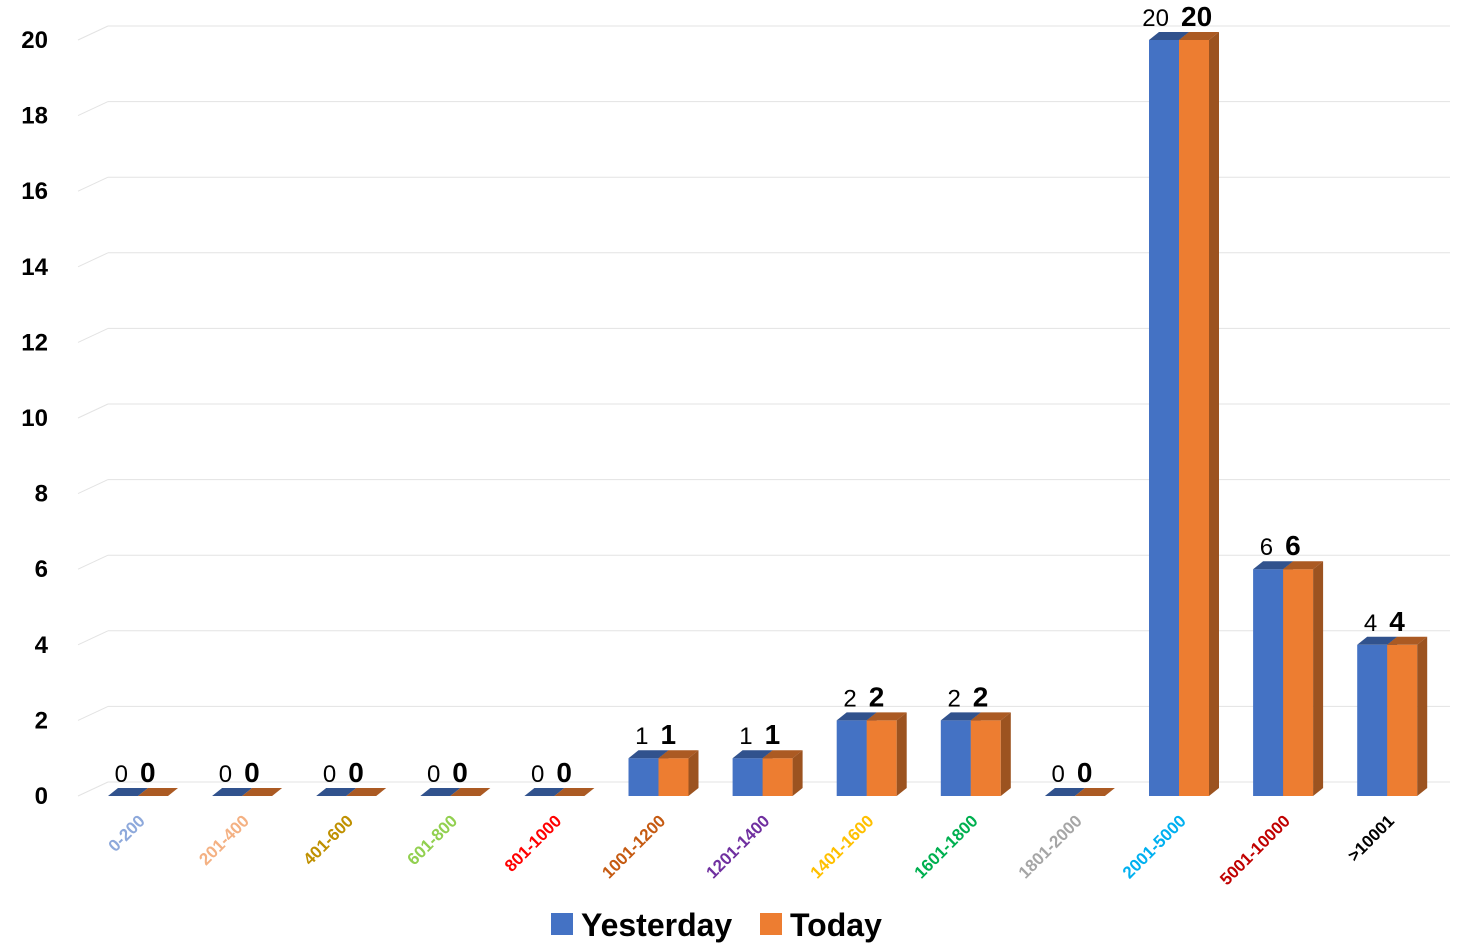 The width and height of the screenshot is (1466, 946). What do you see at coordinates (633, 846) in the screenshot?
I see `x-tick-label: 1001-1200` at bounding box center [633, 846].